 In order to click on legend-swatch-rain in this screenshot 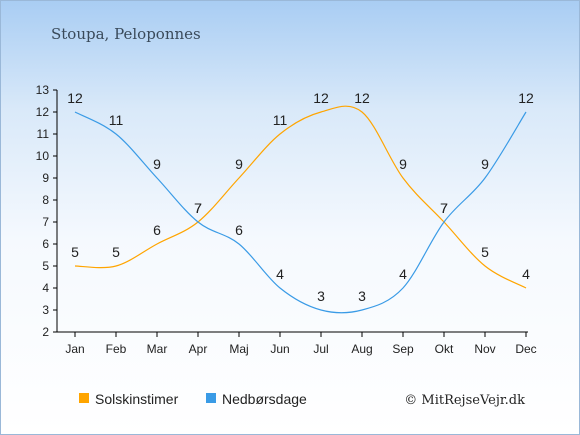, I will do `click(211, 398)`.